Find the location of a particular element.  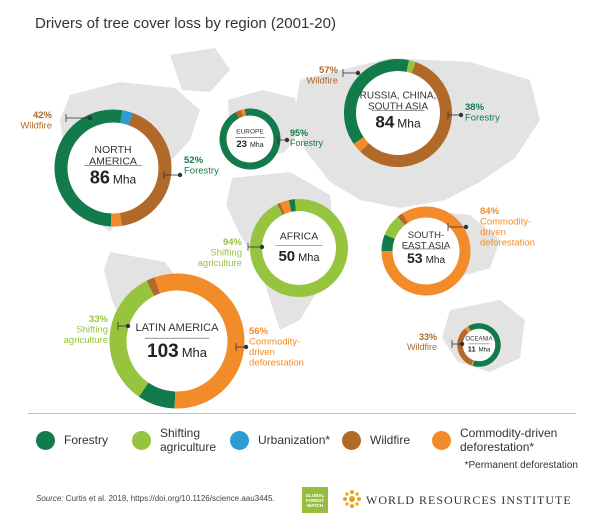

region-name-north-america: NORTH AMERICA is located at coordinates (113, 156).